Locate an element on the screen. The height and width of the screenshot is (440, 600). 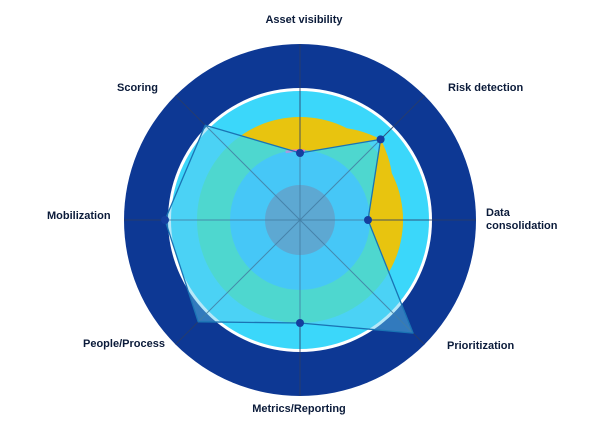
axis-label-prioritization: Prioritization is located at coordinates (481, 346).